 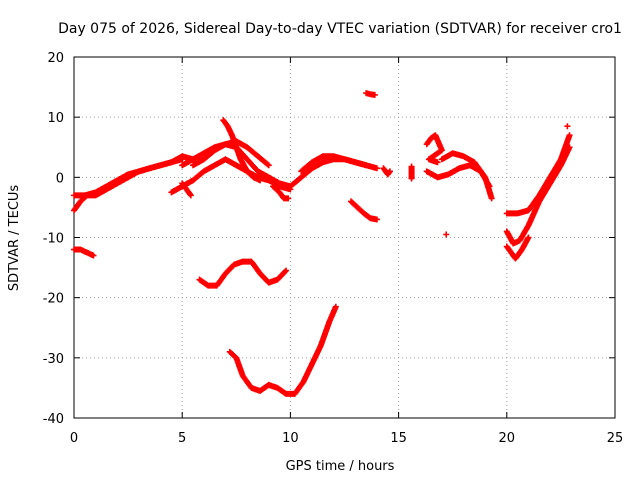 What do you see at coordinates (60, 178) in the screenshot?
I see `y-tick-label: 0` at bounding box center [60, 178].